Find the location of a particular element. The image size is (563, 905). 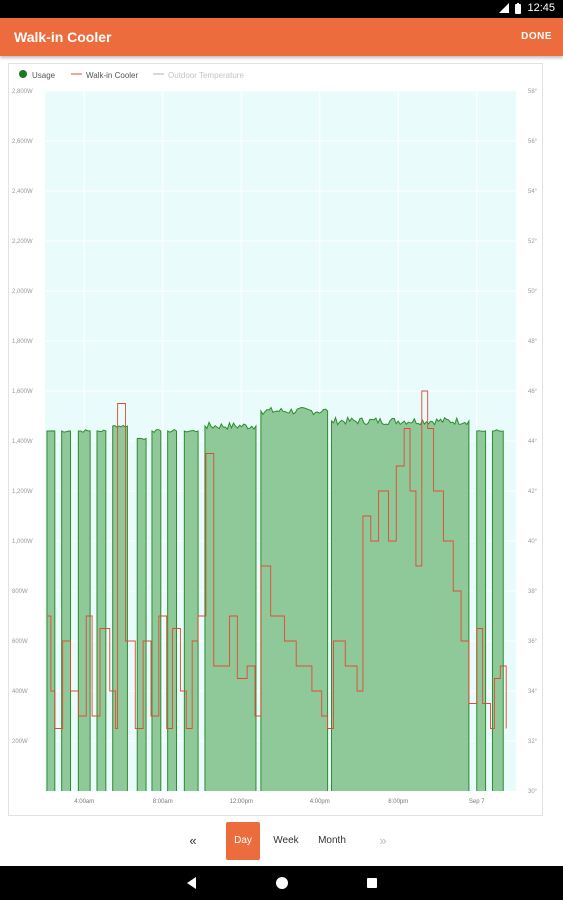

right-tick-label: 48° is located at coordinates (533, 342).